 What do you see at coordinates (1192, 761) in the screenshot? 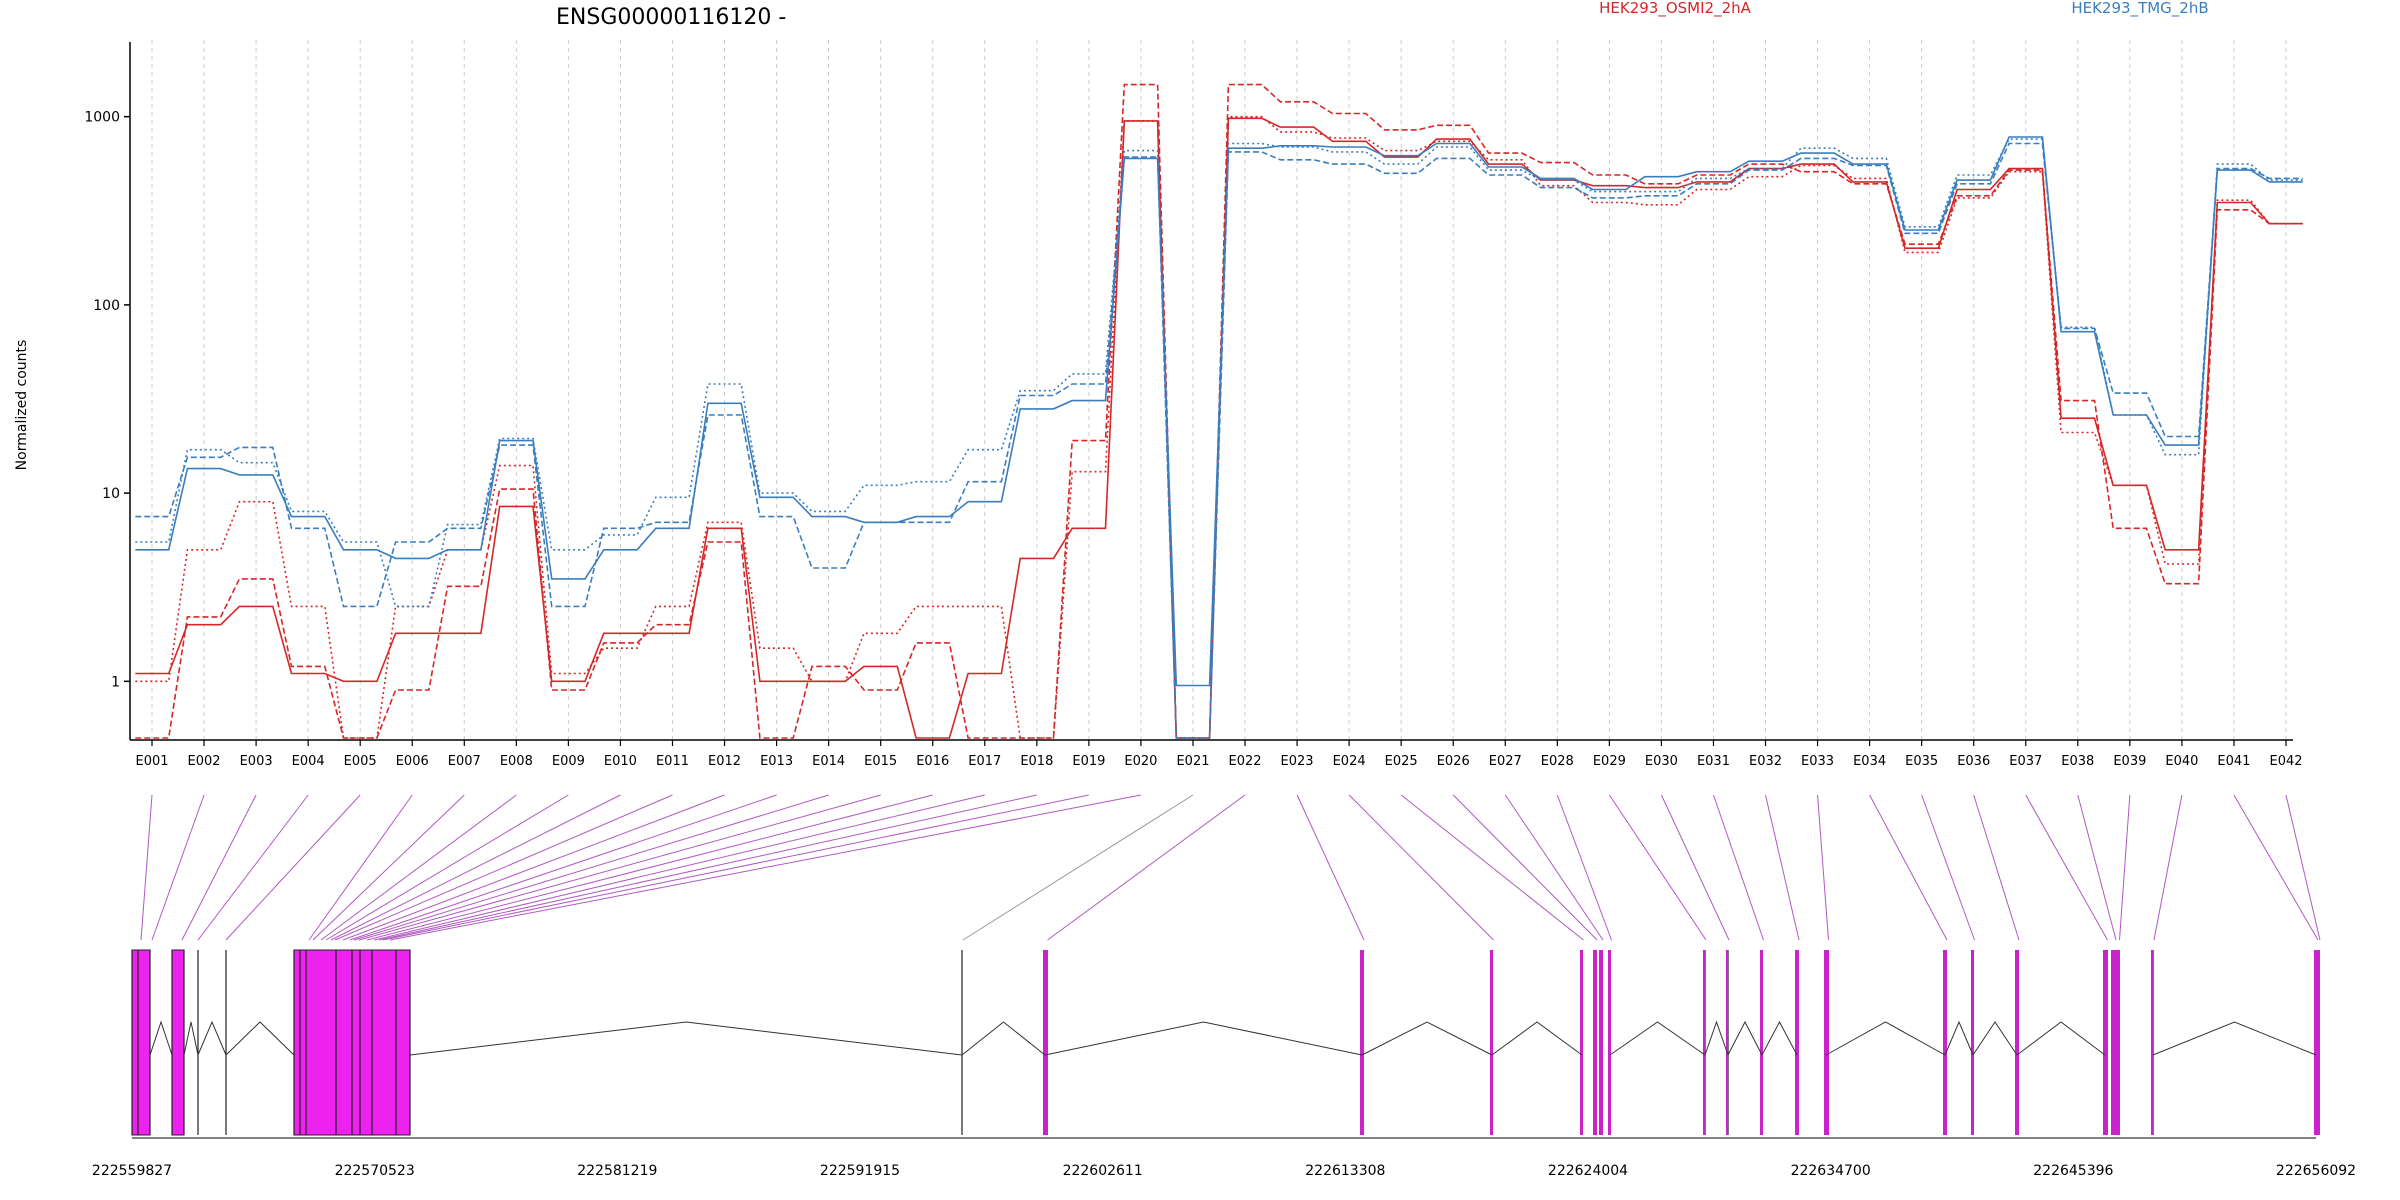
I see `x-tick-label: E021` at bounding box center [1192, 761].